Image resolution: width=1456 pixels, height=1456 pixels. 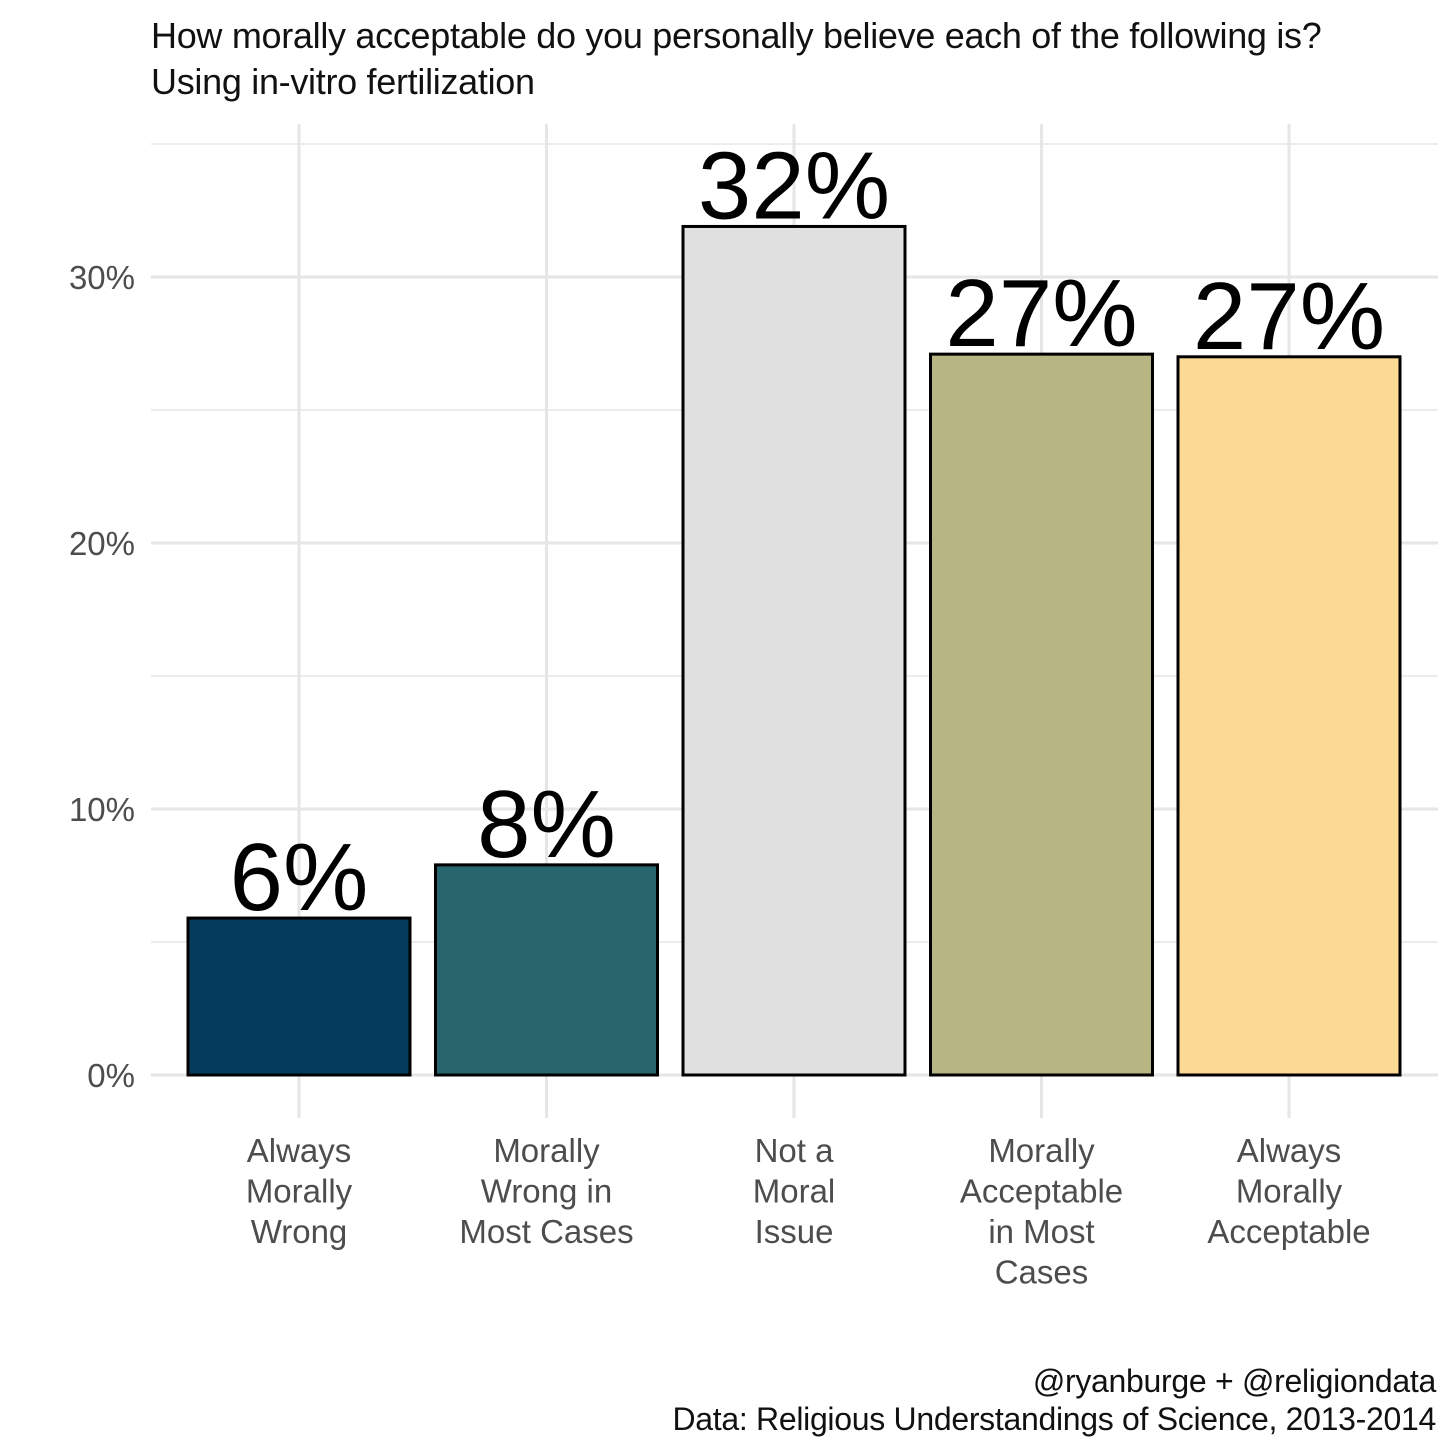 I want to click on x-tick-label-line: Issue, so click(x=794, y=1231).